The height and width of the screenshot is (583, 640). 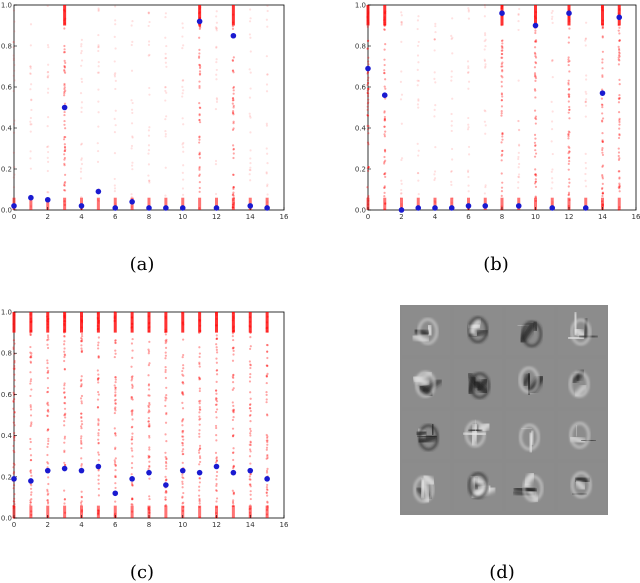 What do you see at coordinates (7, 88) in the screenshot?
I see `y-tick-label: 0.6` at bounding box center [7, 88].